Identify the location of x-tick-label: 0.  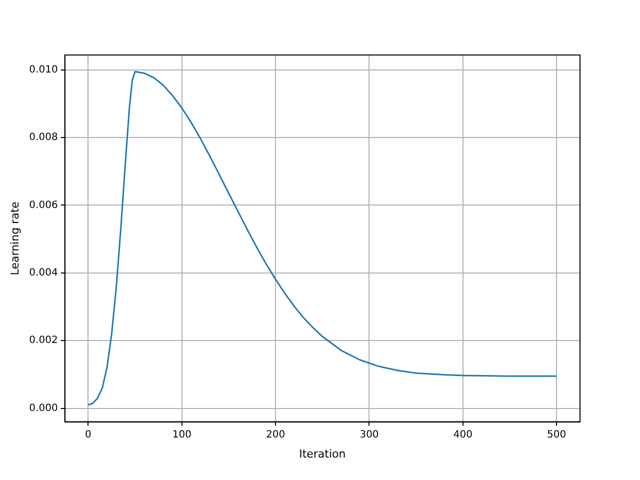
(88, 434).